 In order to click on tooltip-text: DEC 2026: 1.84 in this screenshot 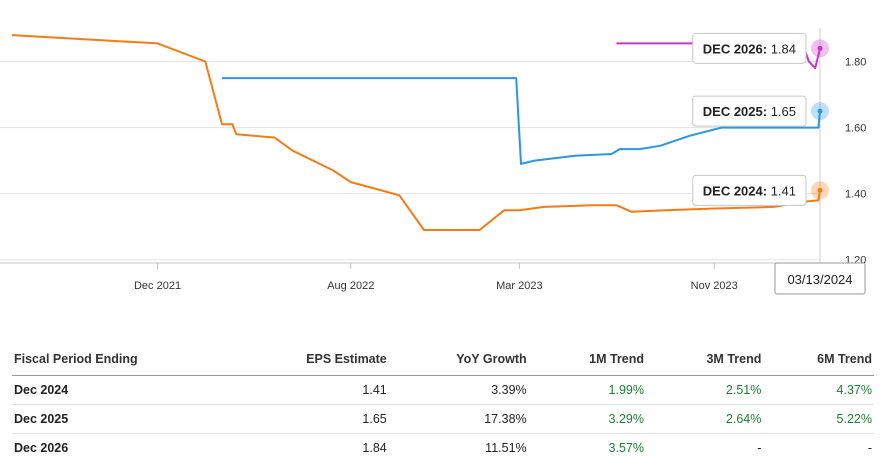, I will do `click(749, 48)`.